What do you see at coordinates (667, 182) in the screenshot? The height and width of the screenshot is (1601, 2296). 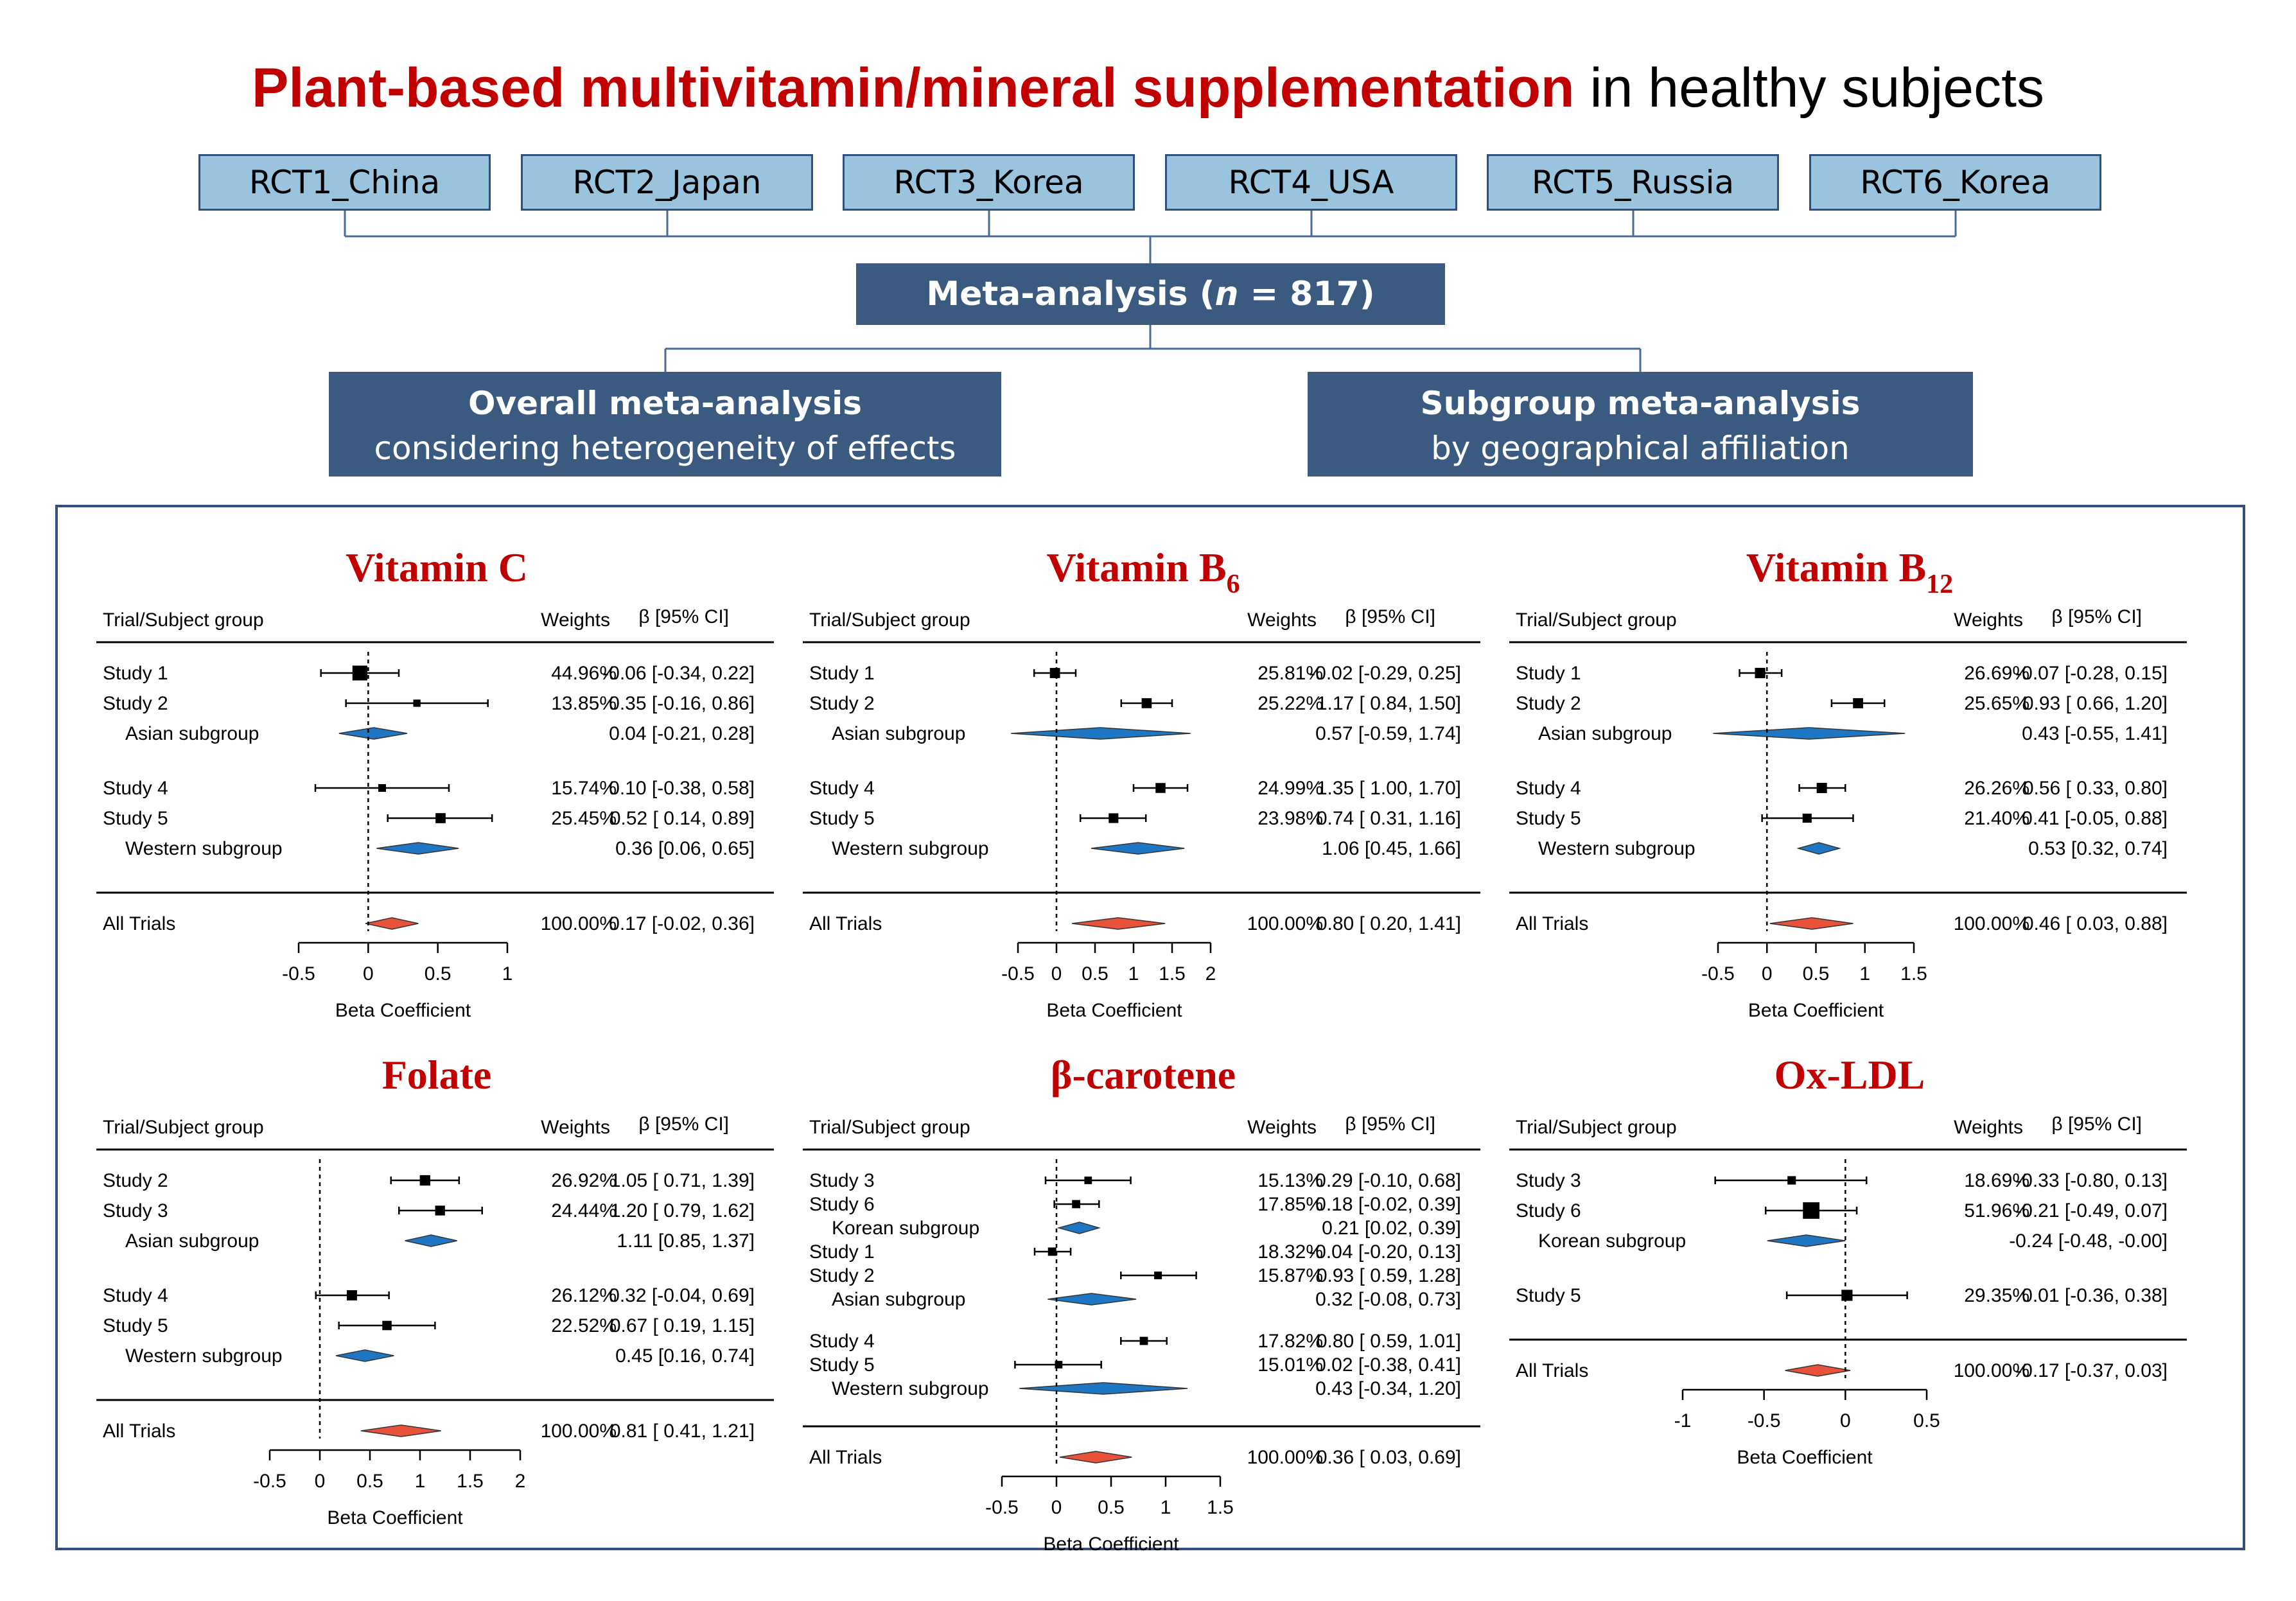 I see `rct-box-2: RCT2_Japan` at bounding box center [667, 182].